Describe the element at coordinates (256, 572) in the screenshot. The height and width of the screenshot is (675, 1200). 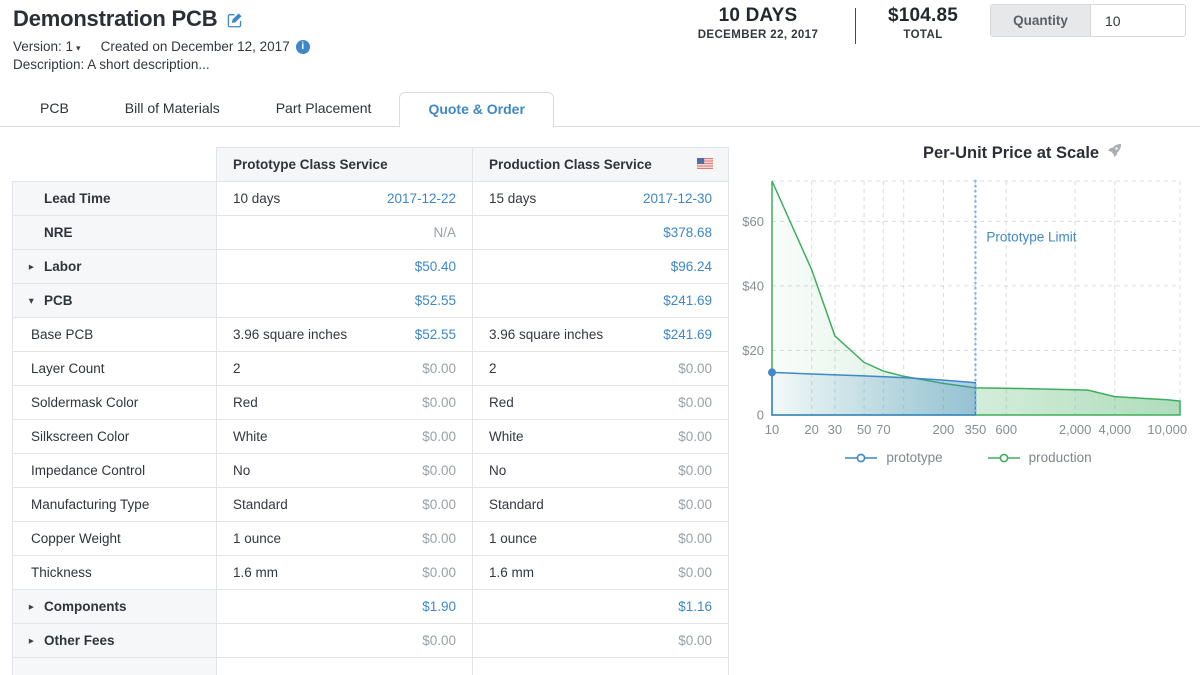
I see `prototype-detail: 1.6 mm` at that location.